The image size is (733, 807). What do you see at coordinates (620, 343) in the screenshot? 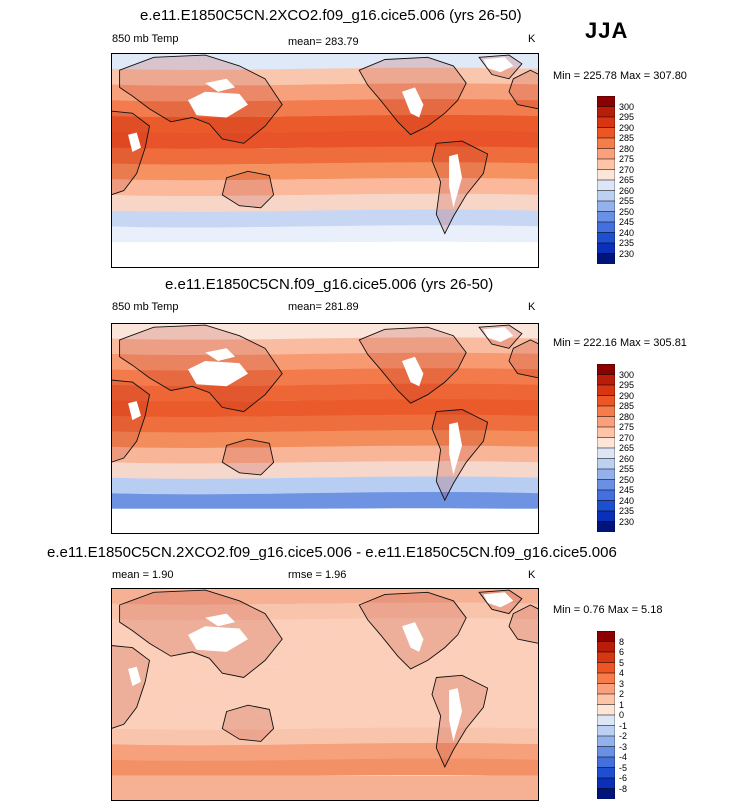
I see `minmax-label: Min = 222.16 Max = 305.81` at bounding box center [620, 343].